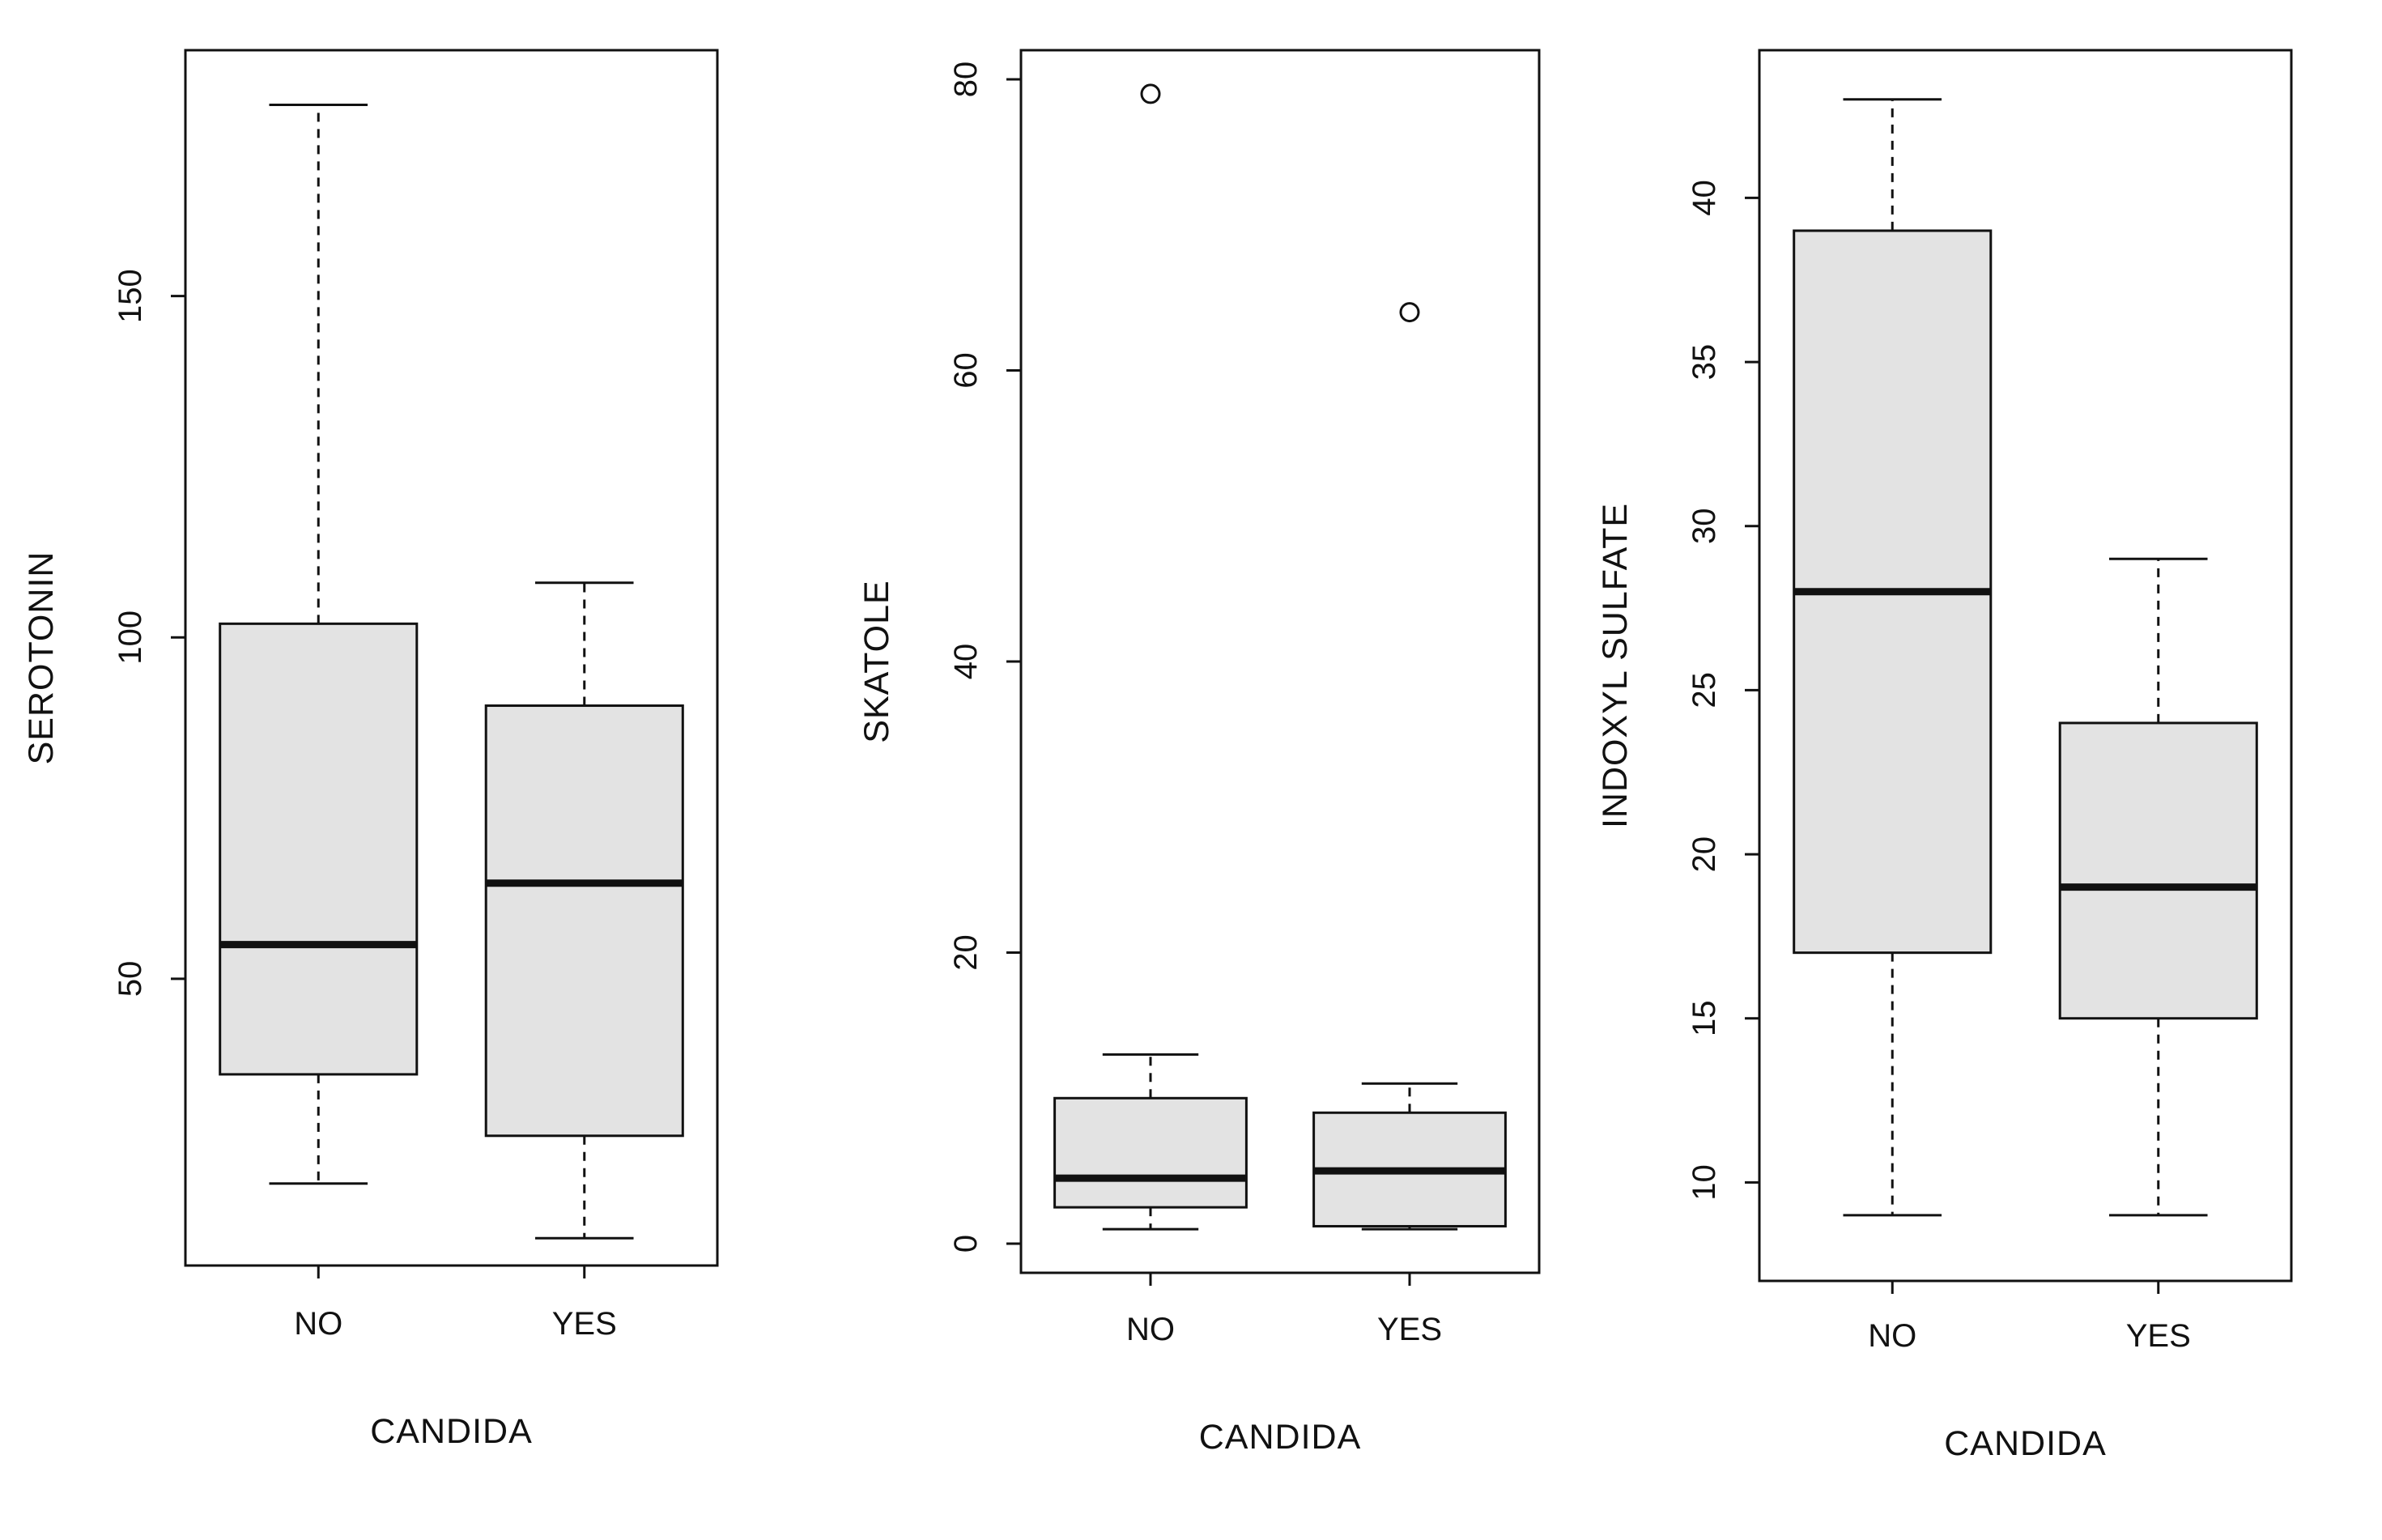  What do you see at coordinates (966, 370) in the screenshot?
I see `y-tick-label: 60` at bounding box center [966, 370].